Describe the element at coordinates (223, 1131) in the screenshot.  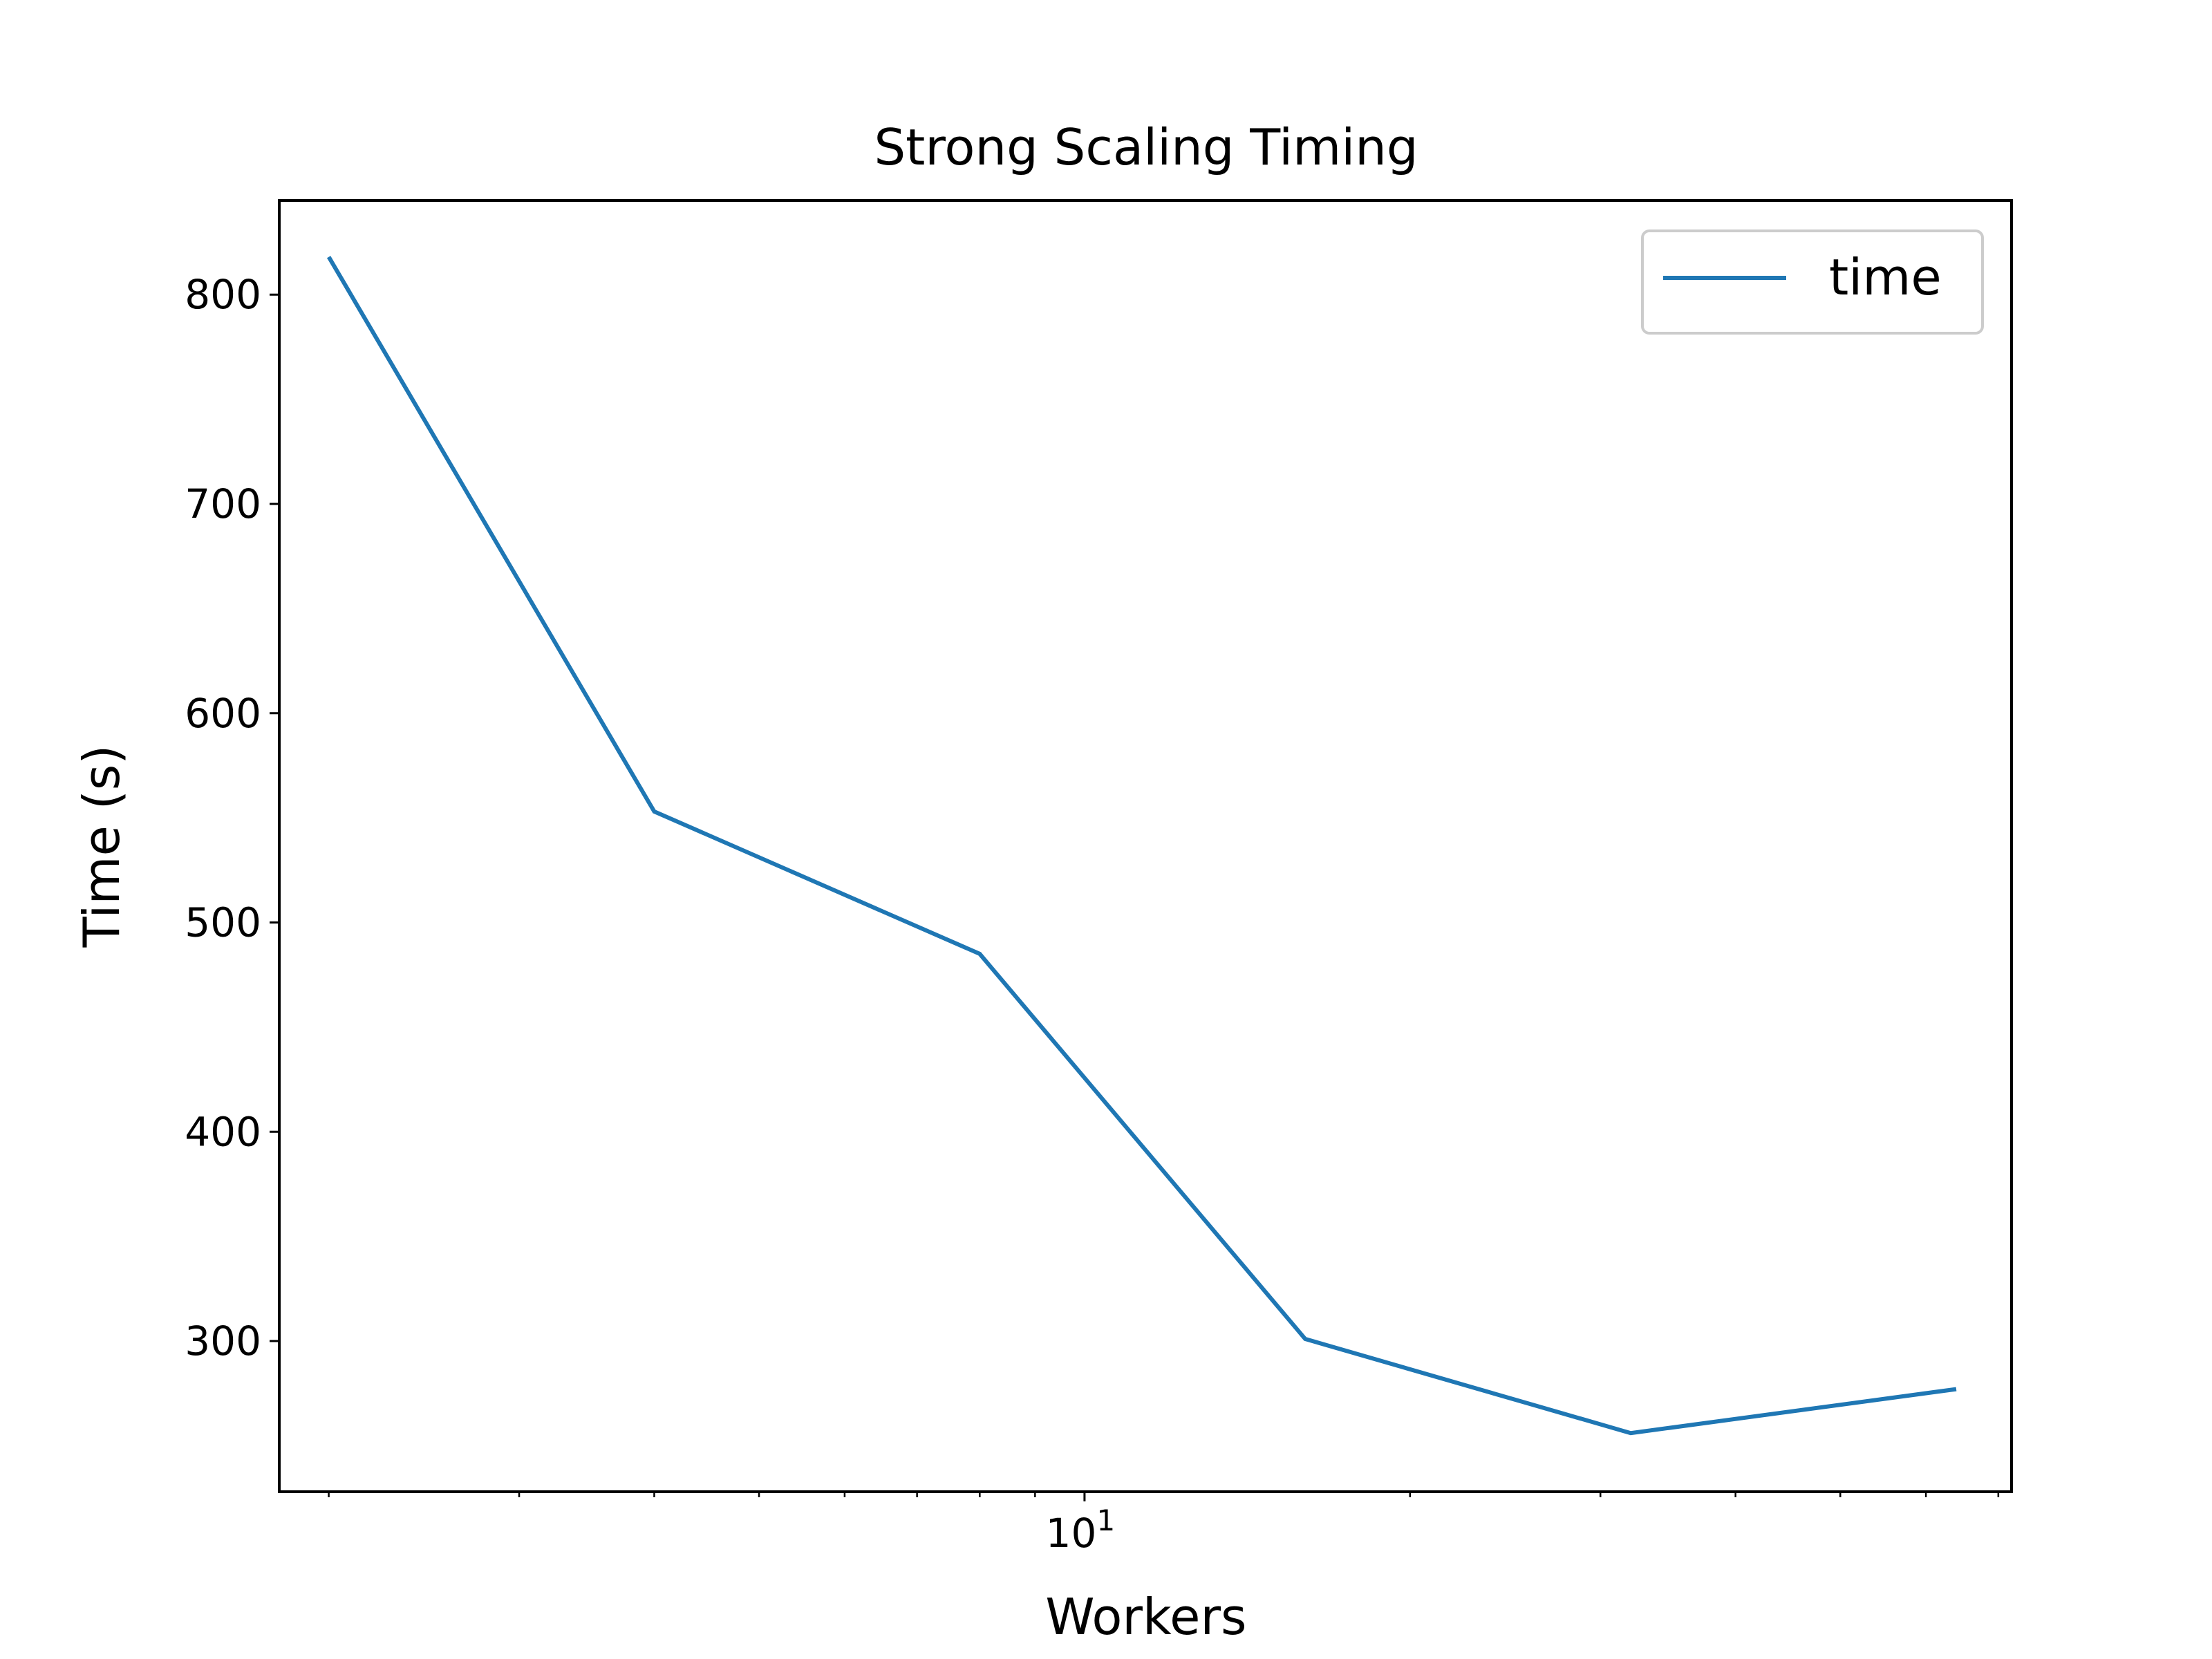
I see `y-tick-label-400: 400` at that location.